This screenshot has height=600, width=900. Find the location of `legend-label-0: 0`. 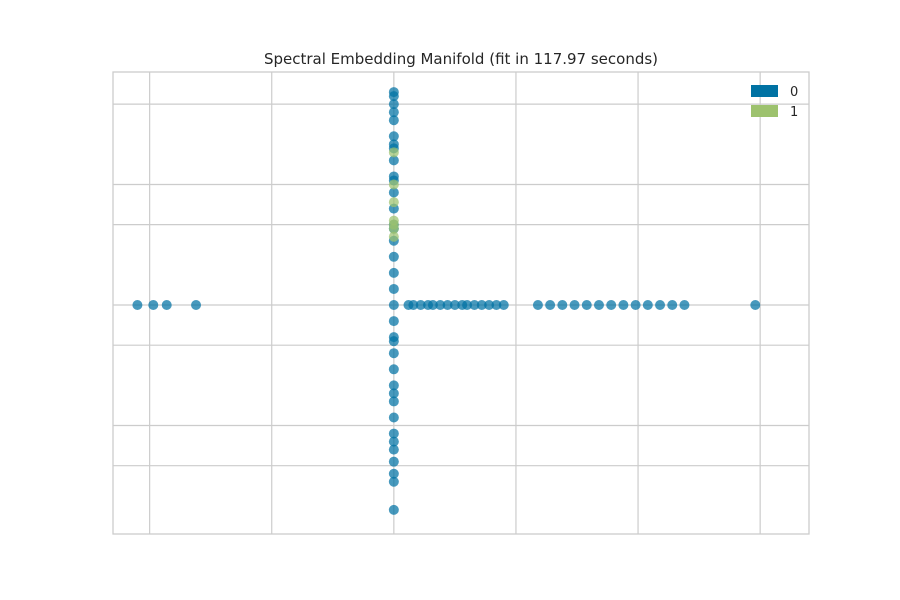

legend-label-0: 0 is located at coordinates (794, 92).